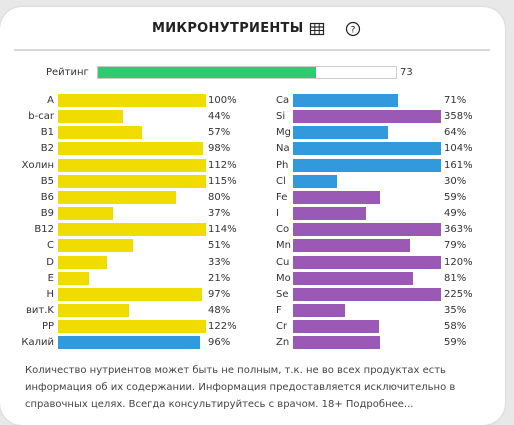  Describe the element at coordinates (281, 117) in the screenshot. I see `nutrient-label: Si` at that location.